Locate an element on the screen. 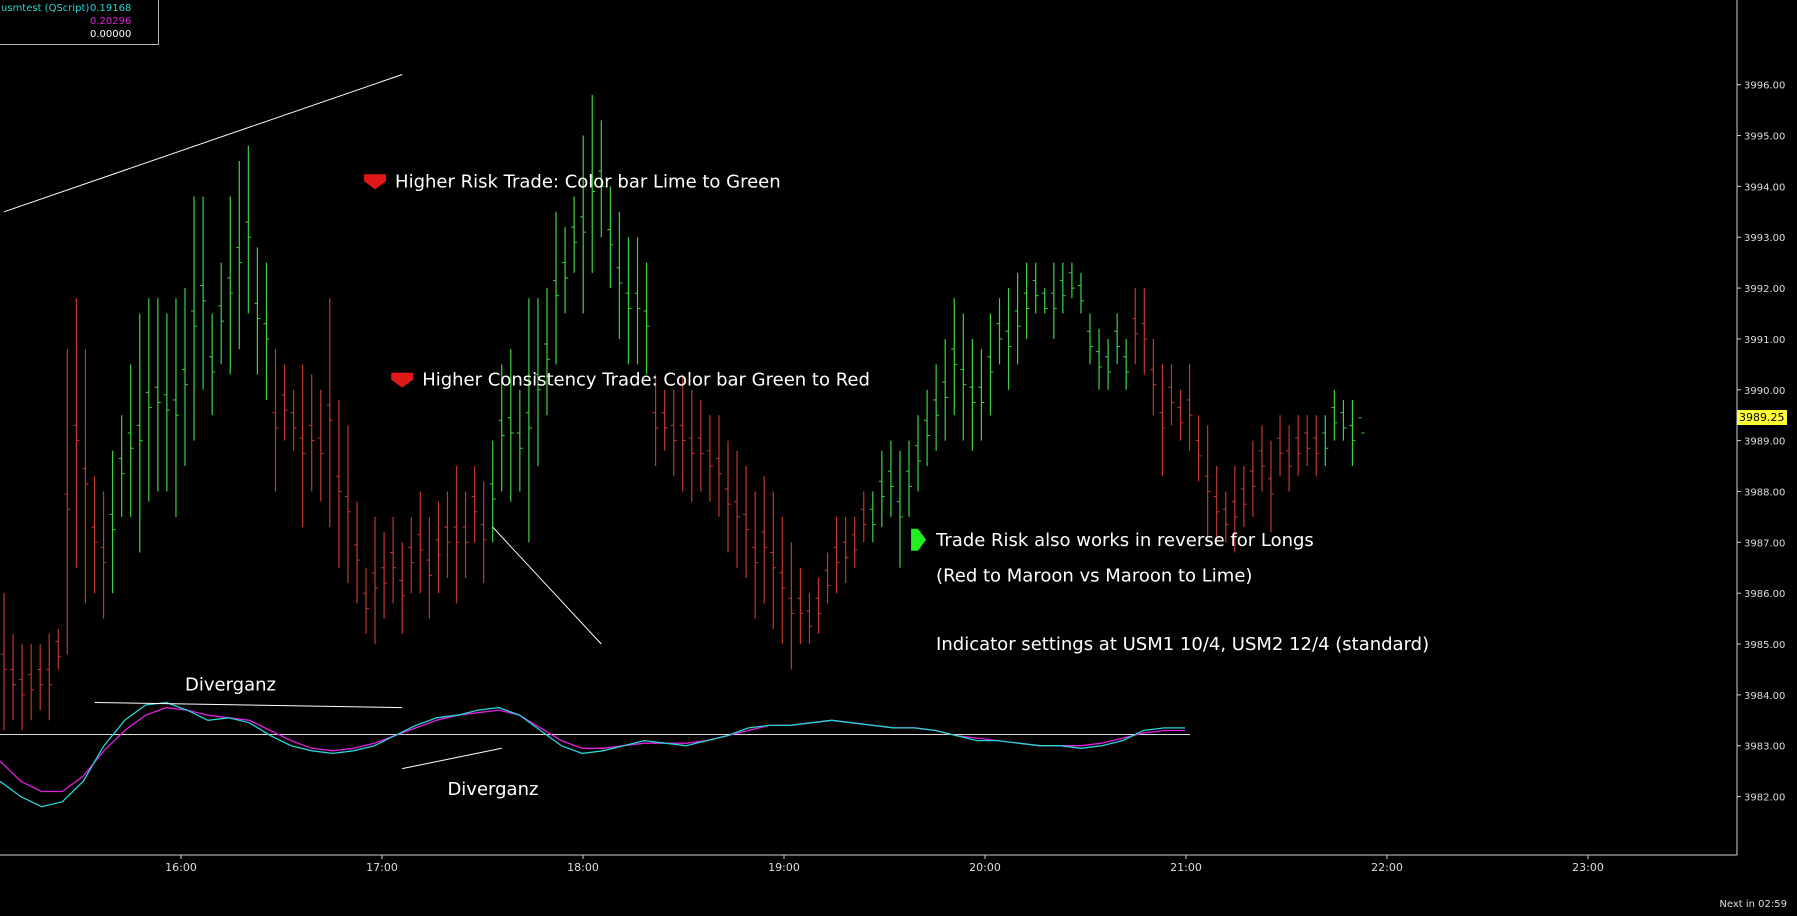 The width and height of the screenshot is (1797, 916). annotation-div2: Diverganz is located at coordinates (492, 789).